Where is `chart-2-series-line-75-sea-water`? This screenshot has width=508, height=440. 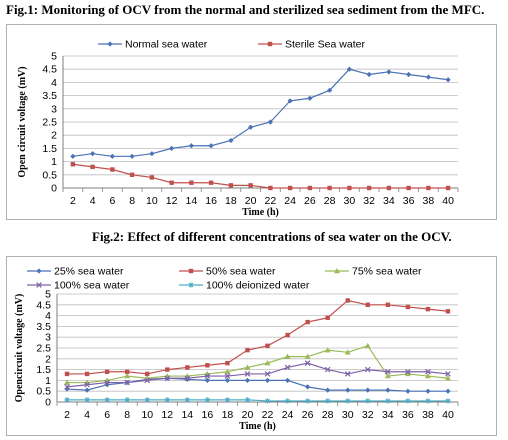
chart-2-series-line-75-sea-water is located at coordinates (258, 364).